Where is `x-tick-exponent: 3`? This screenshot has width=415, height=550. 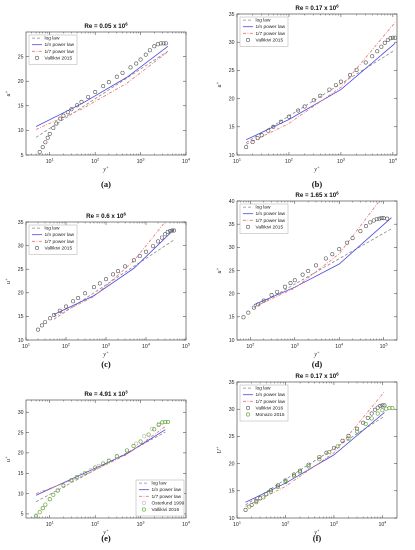
x-tick-exponent: 3 is located at coordinates (109, 345).